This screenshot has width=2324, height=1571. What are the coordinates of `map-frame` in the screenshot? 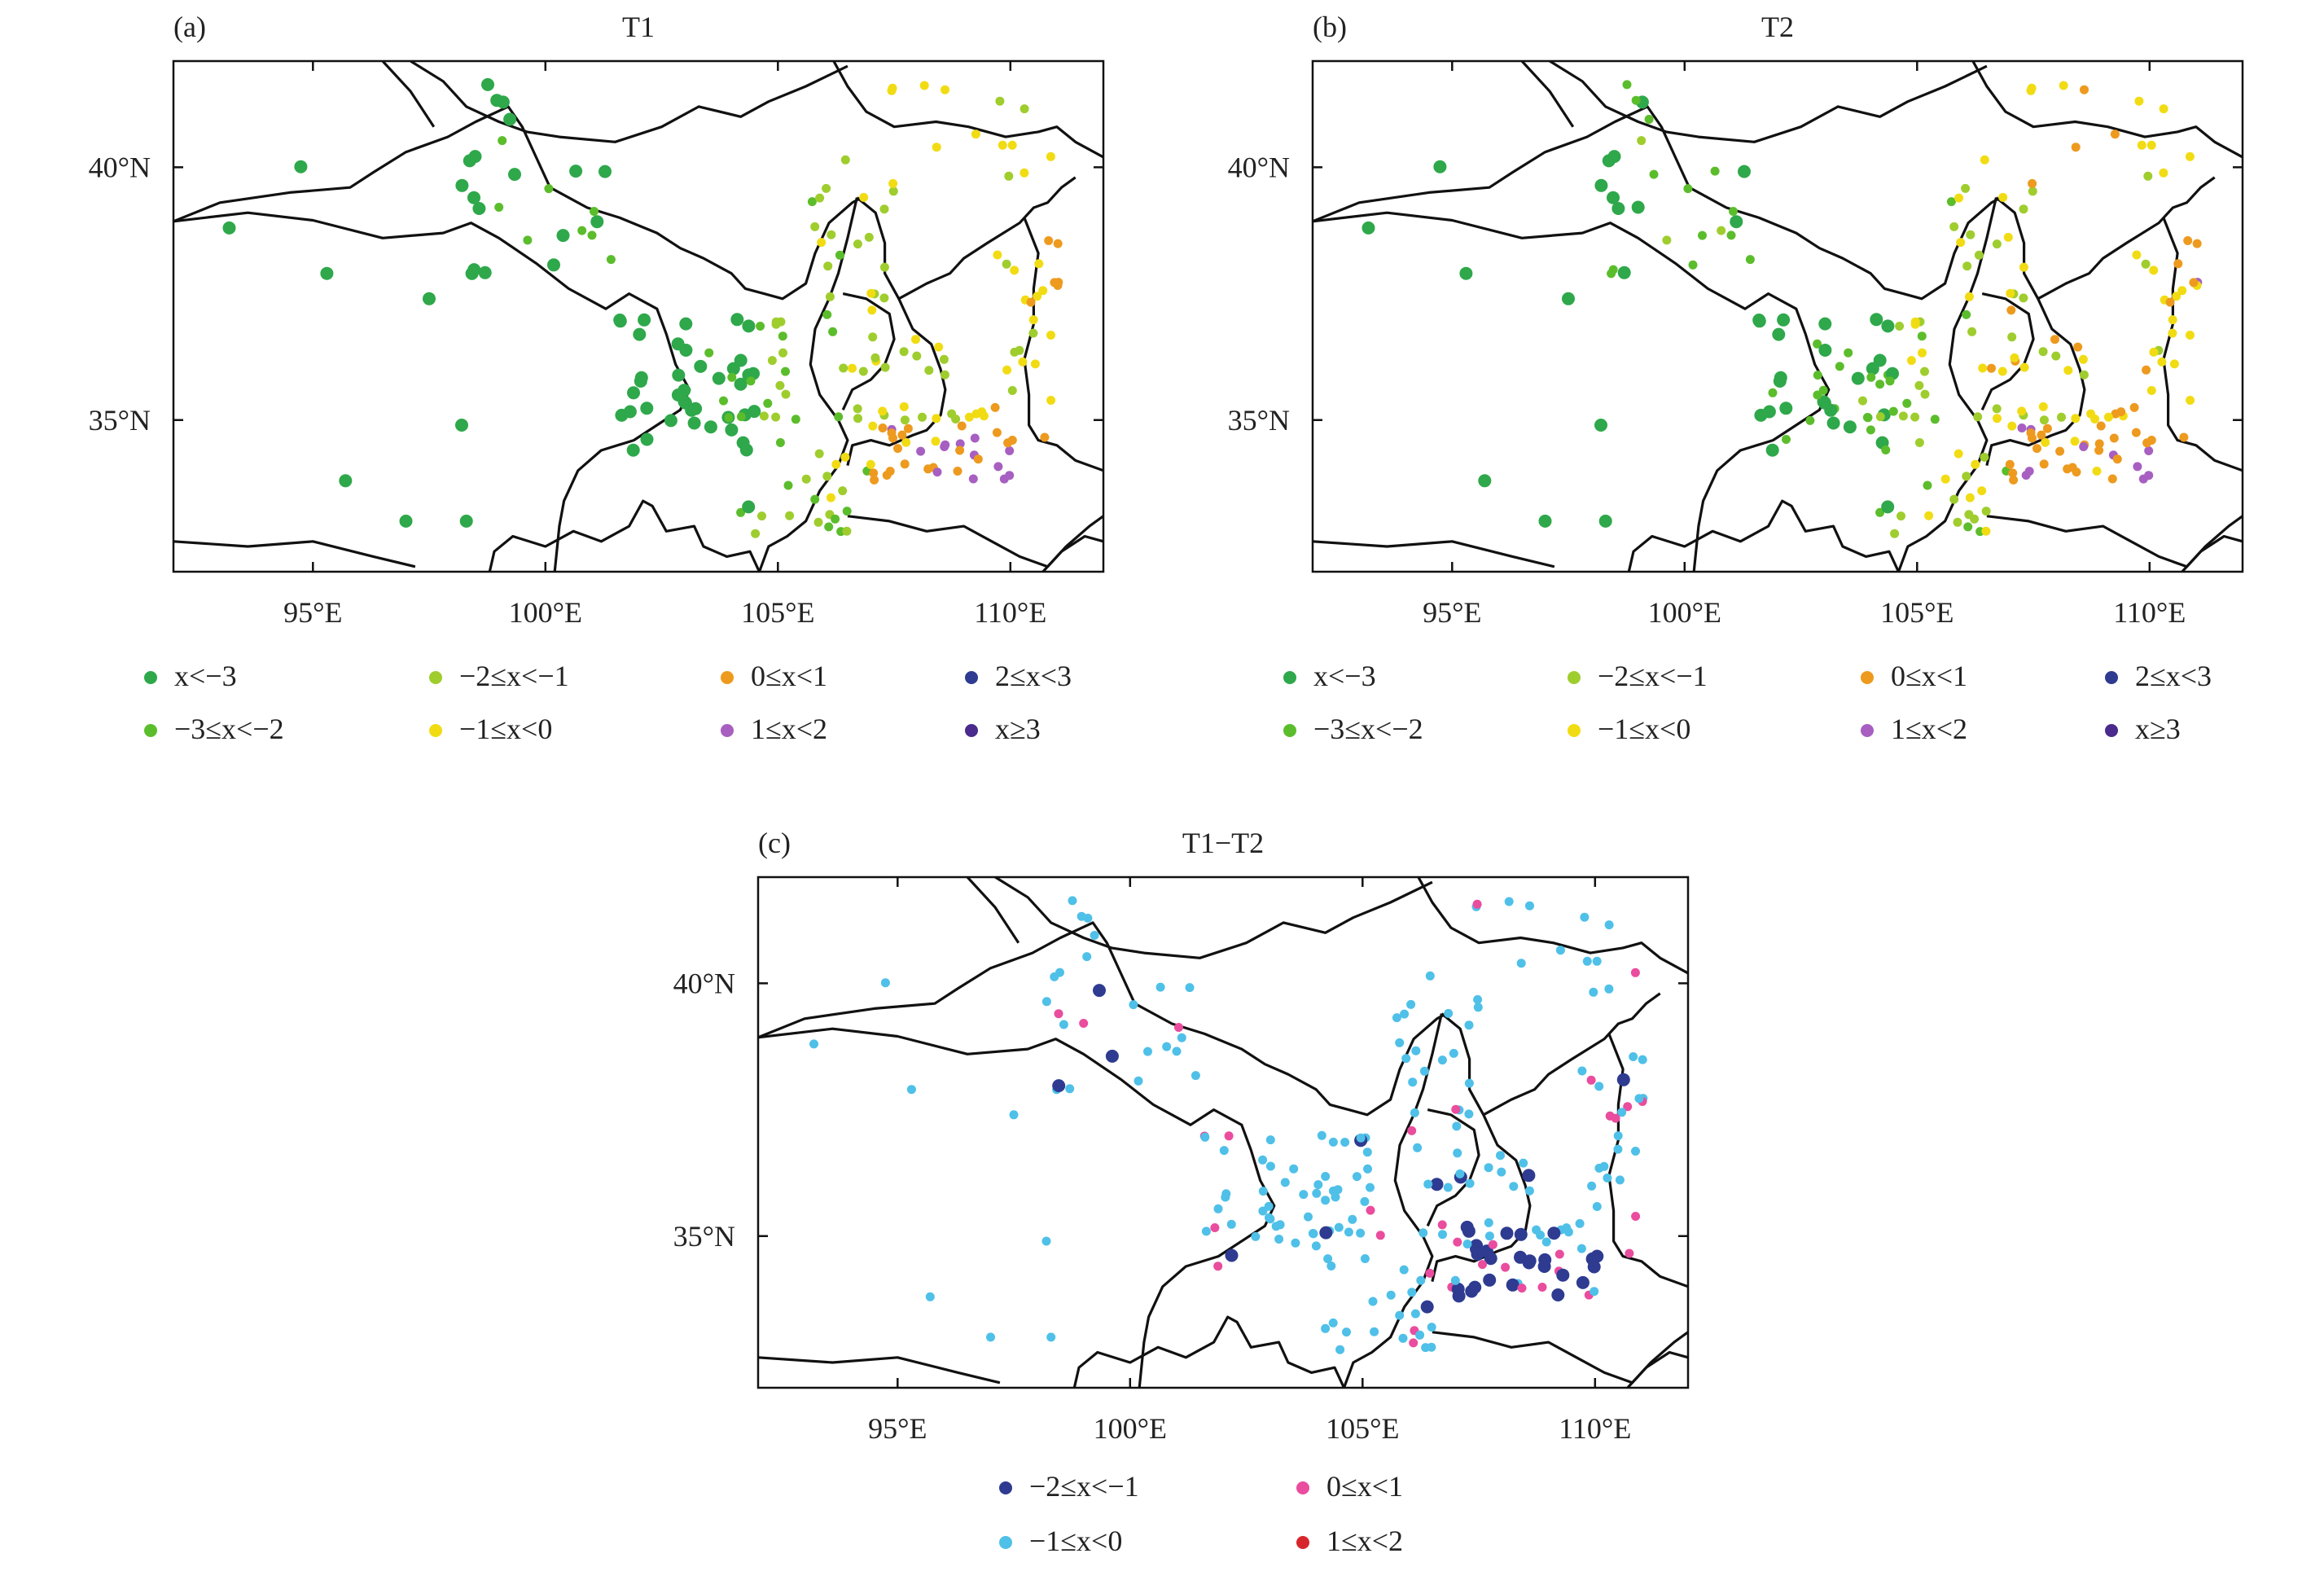 It's located at (1777, 316).